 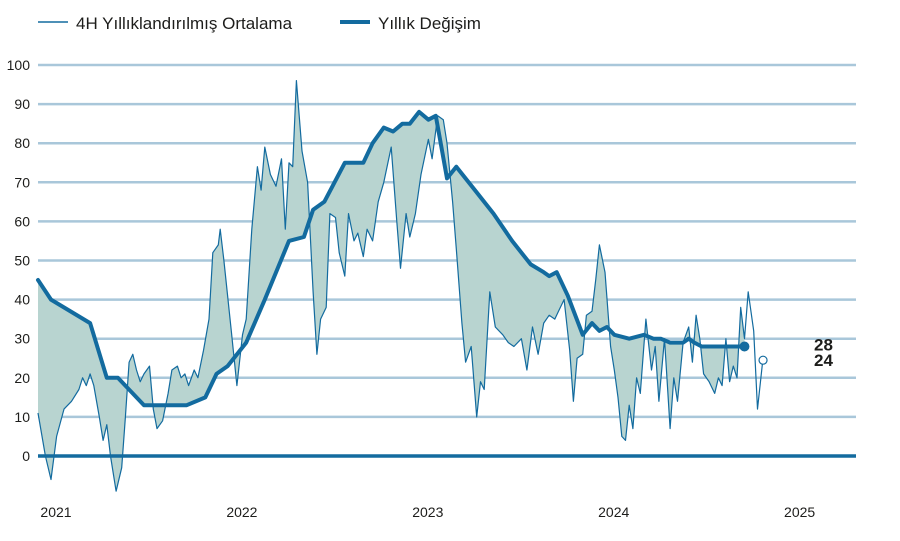 What do you see at coordinates (22, 261) in the screenshot?
I see `y-tick-label: 50` at bounding box center [22, 261].